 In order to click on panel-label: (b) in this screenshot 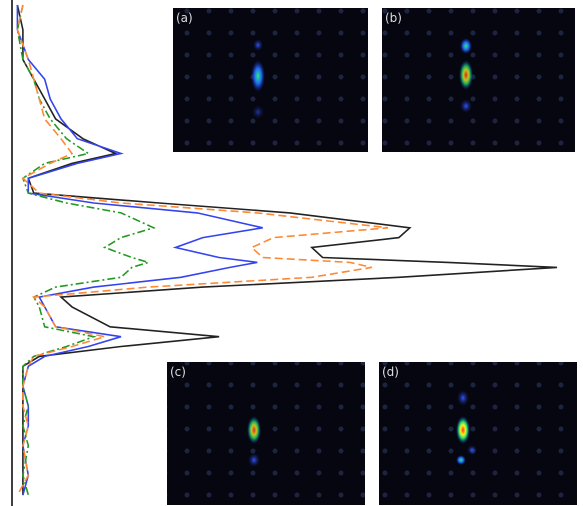, I will do `click(393, 18)`.